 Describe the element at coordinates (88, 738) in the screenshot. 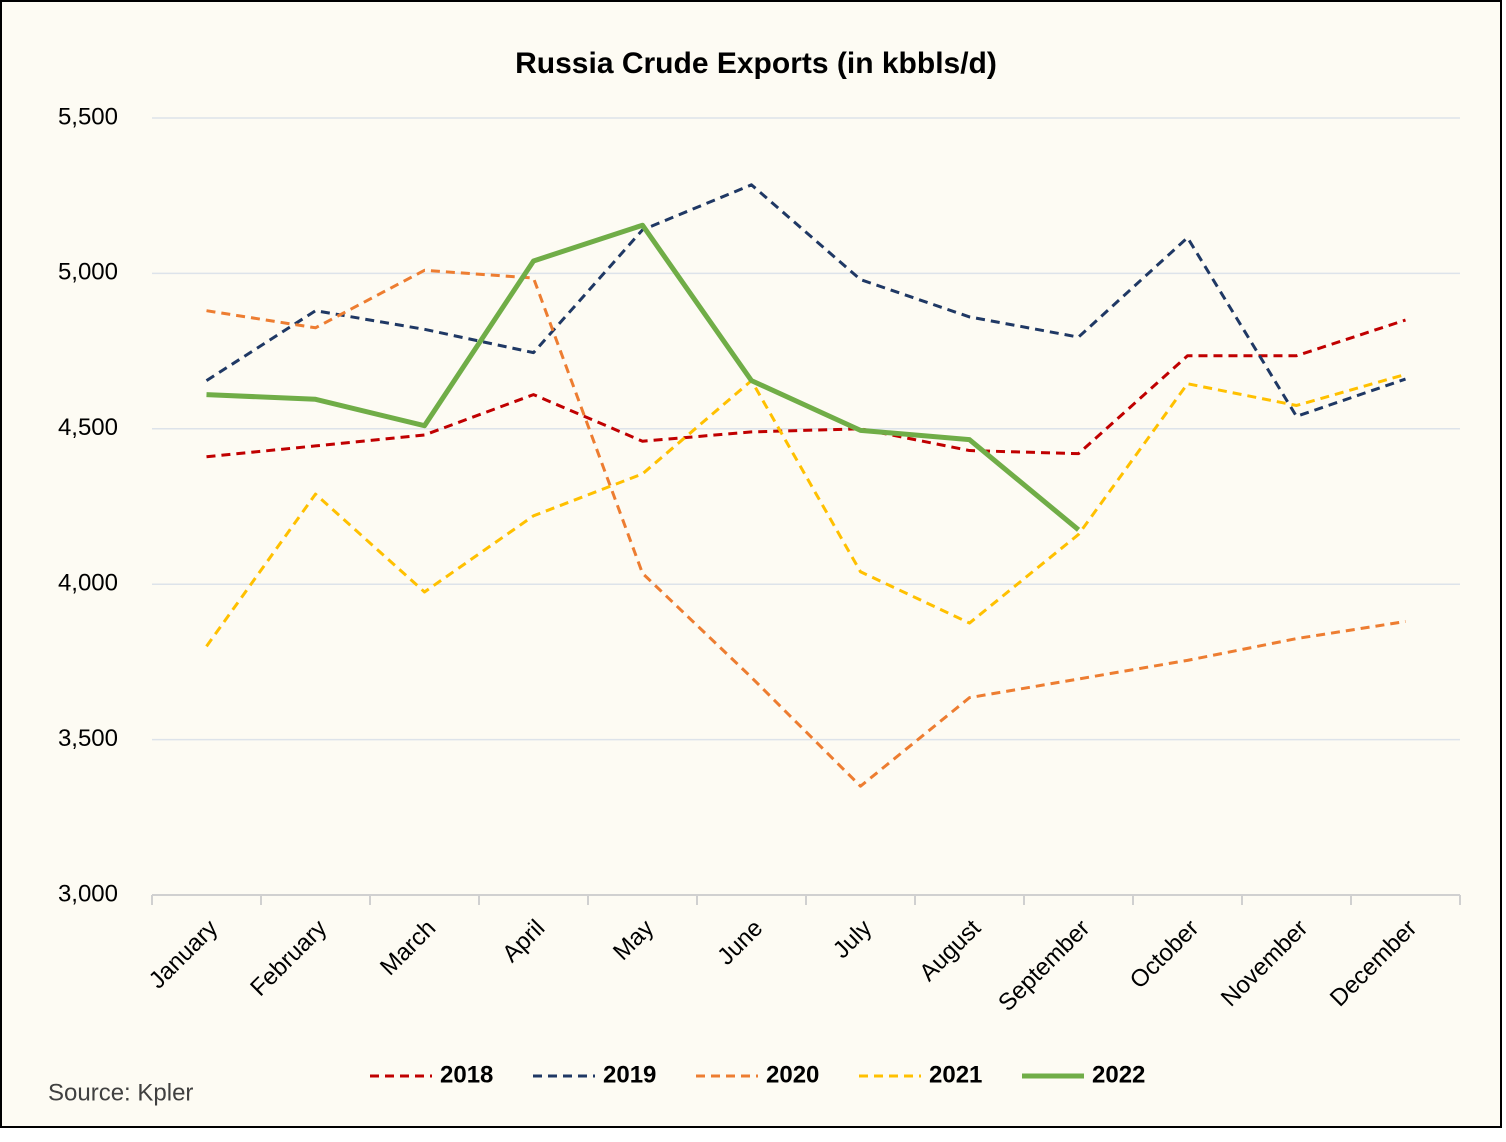

I see `y-tick-label: 3,500` at that location.